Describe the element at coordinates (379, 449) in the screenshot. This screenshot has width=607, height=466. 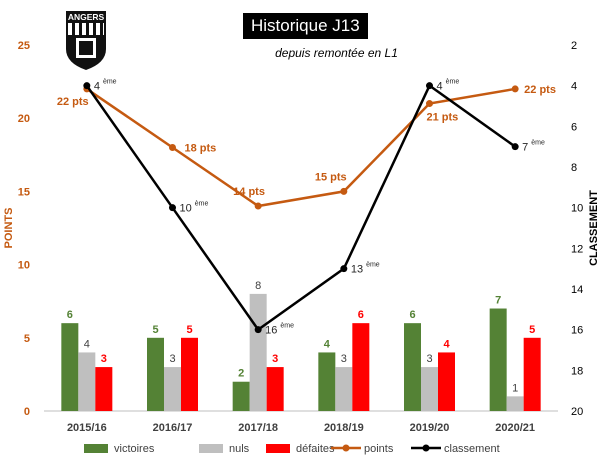
I see `legend-label: points` at that location.